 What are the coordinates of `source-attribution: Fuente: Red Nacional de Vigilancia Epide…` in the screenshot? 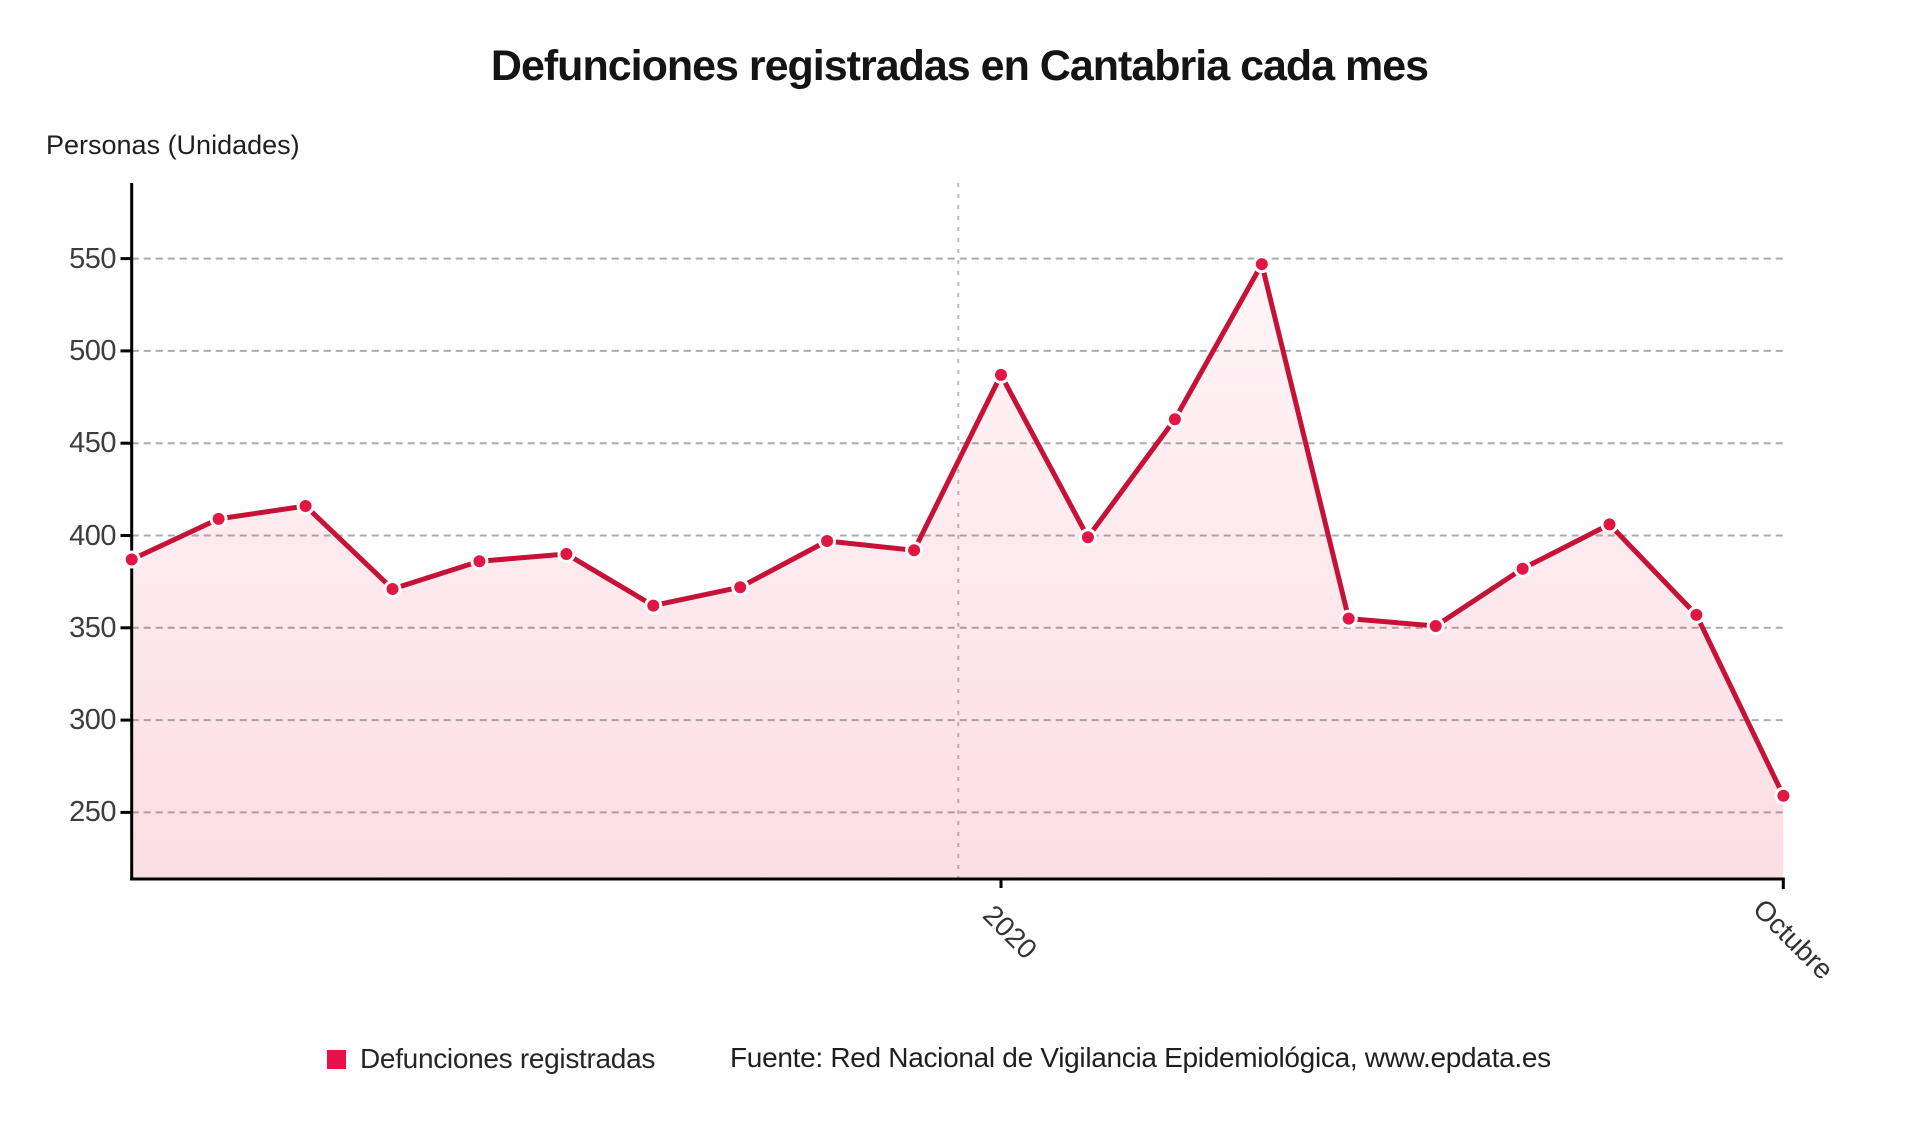 It's located at (1140, 1057).